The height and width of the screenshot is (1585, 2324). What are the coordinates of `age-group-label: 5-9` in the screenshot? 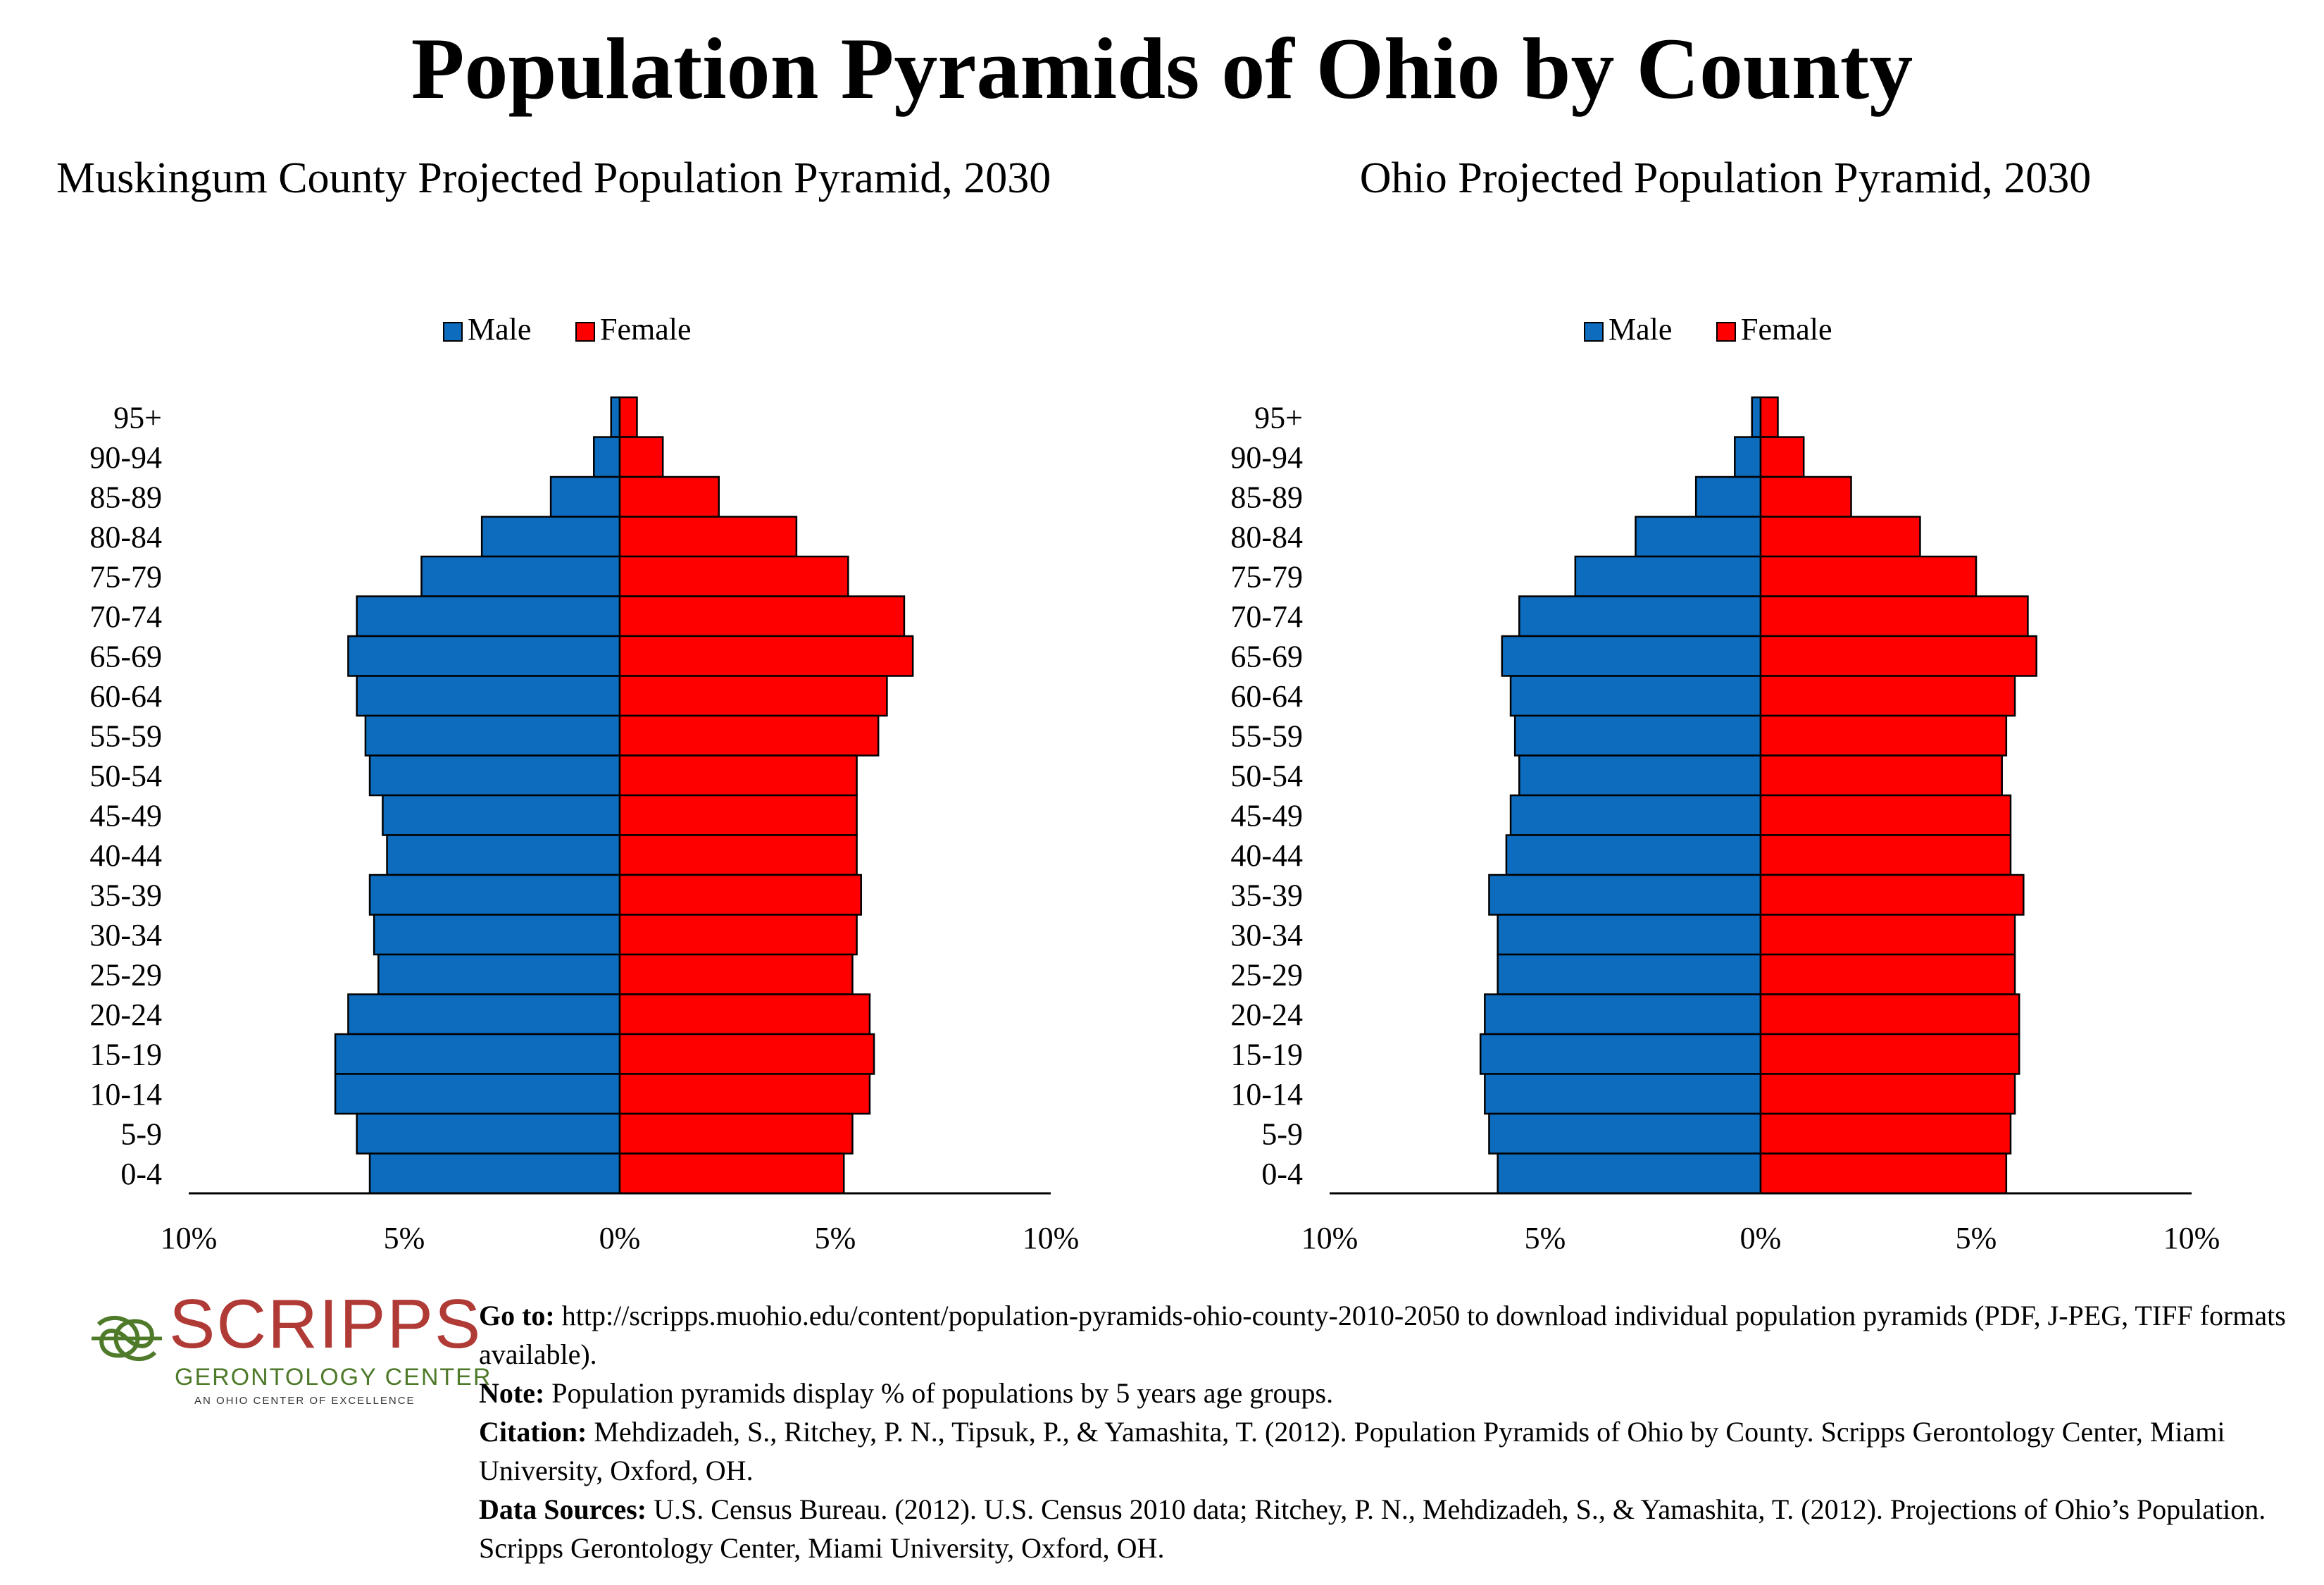 It's located at (141, 1134).